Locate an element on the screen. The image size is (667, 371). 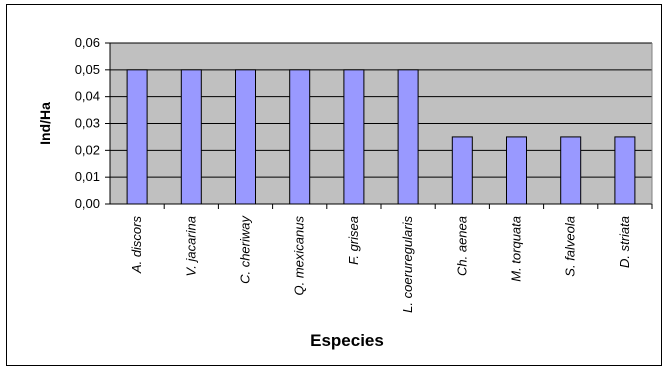
x-category-label: V. jacarina is located at coordinates (190, 246).